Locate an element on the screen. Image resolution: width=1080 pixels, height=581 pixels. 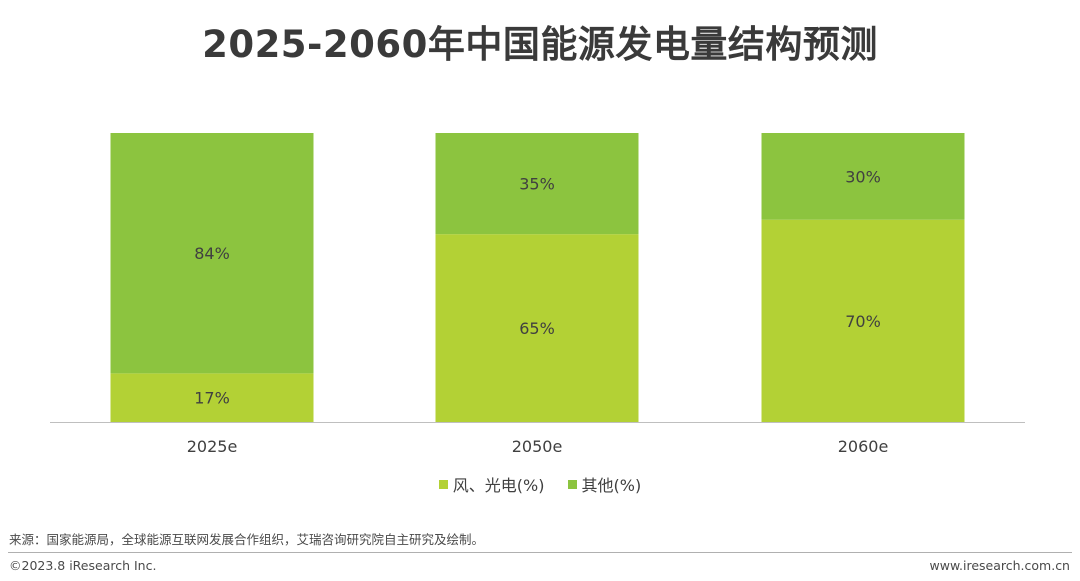
legend-label-wind-solar: 风、光电(%) is located at coordinates (498, 485).